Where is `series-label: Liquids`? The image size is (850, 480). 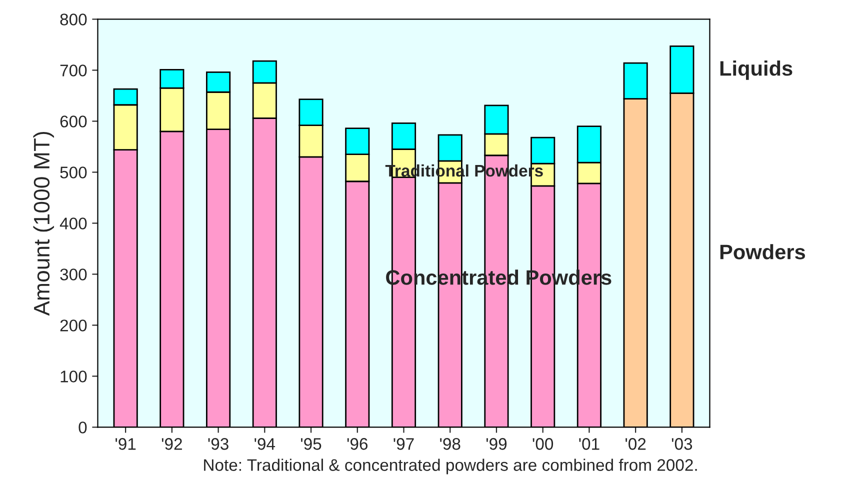 series-label: Liquids is located at coordinates (756, 70).